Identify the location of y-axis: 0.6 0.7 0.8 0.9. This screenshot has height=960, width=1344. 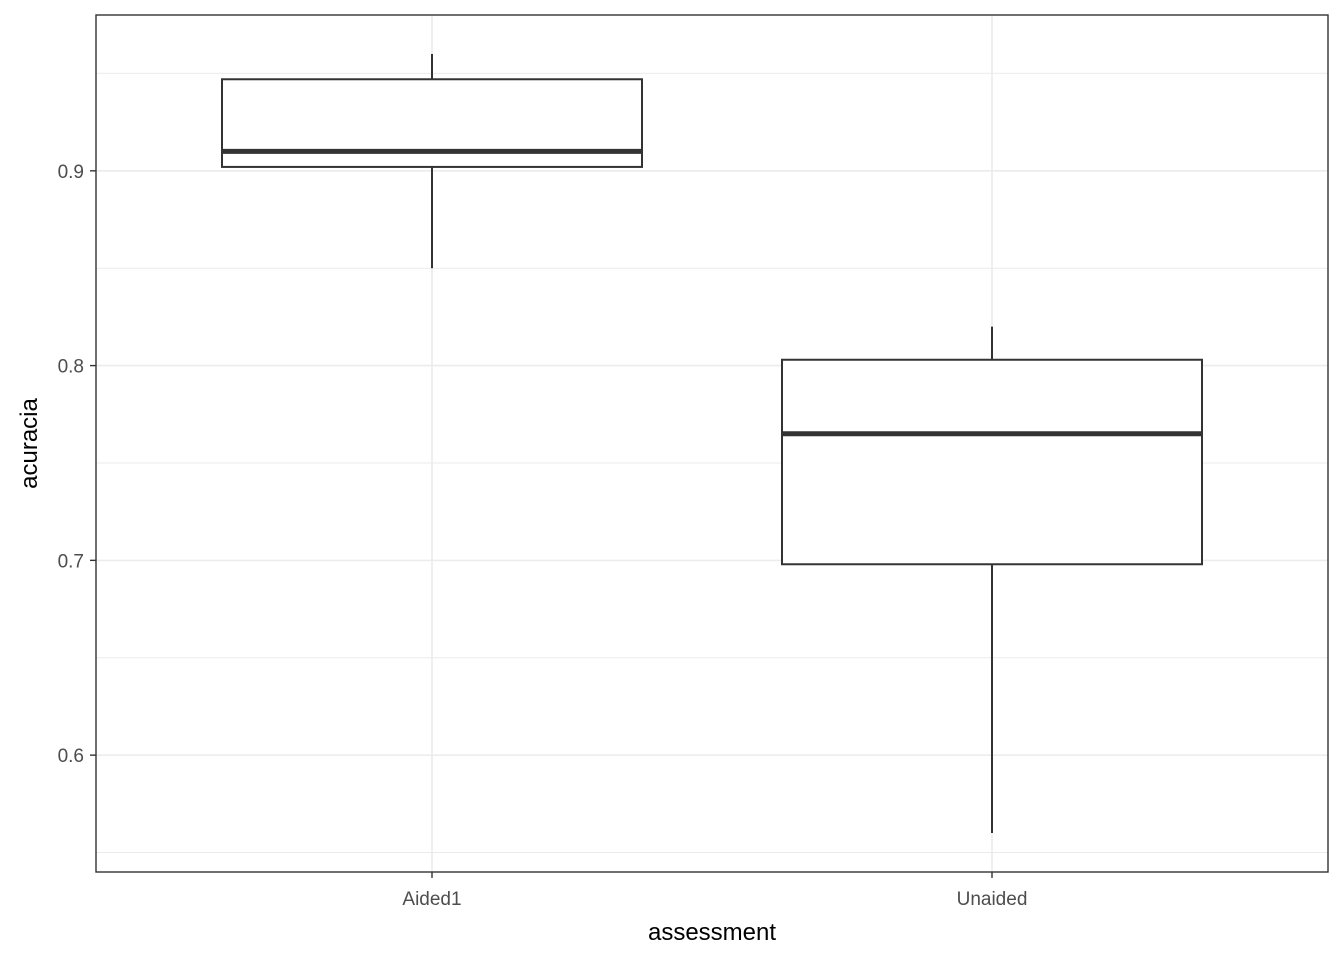
(77, 464).